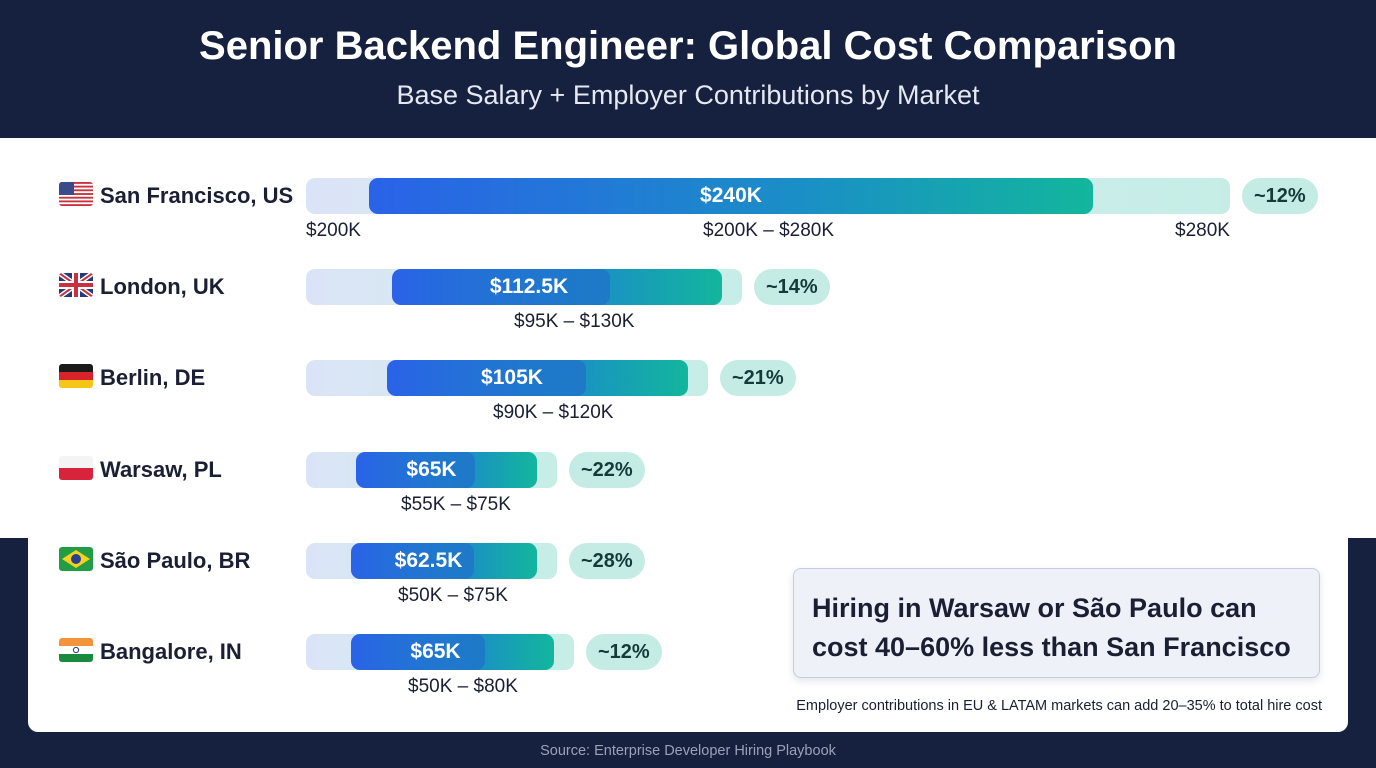 This screenshot has width=1376, height=768. I want to click on median-label: $240K, so click(731, 195).